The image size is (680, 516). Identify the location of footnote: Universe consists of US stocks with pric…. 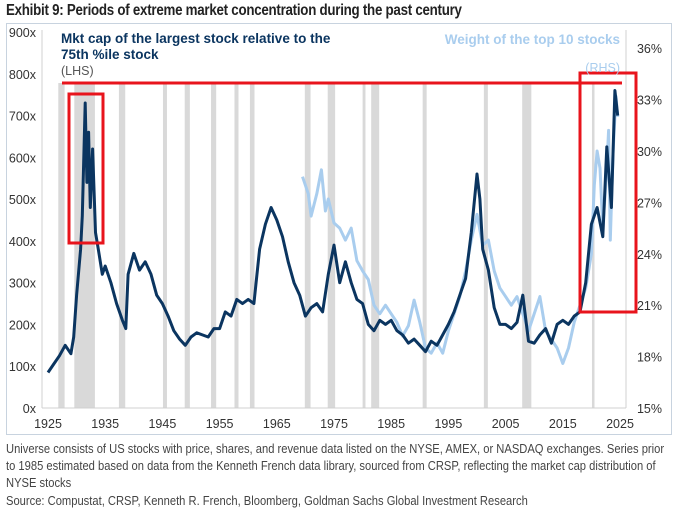
(335, 465).